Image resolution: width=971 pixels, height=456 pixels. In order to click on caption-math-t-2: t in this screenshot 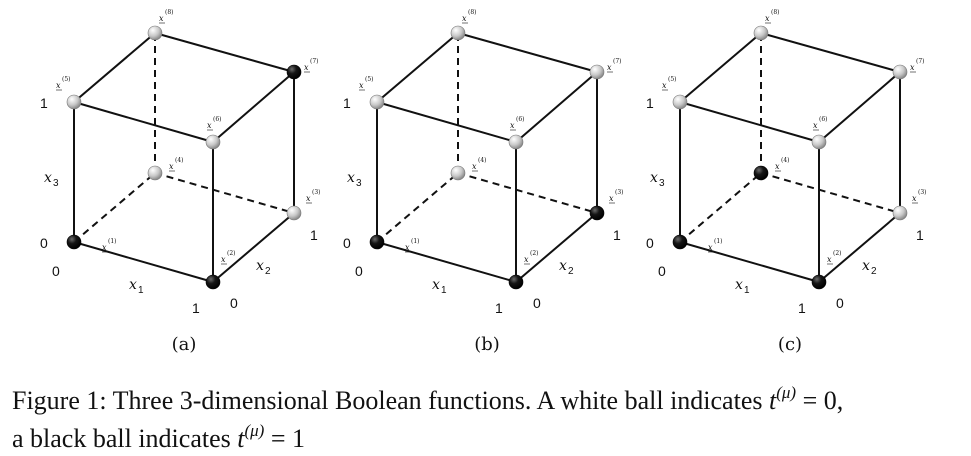, I will do `click(241, 438)`.